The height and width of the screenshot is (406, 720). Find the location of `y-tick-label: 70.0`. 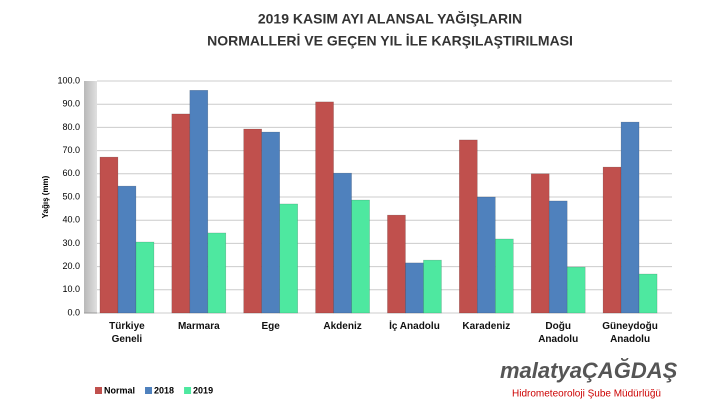

y-tick-label: 70.0 is located at coordinates (71, 150).